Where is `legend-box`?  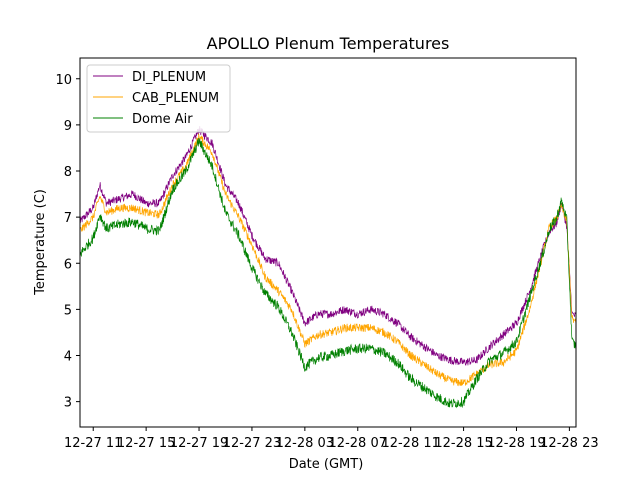 legend-box is located at coordinates (158, 98).